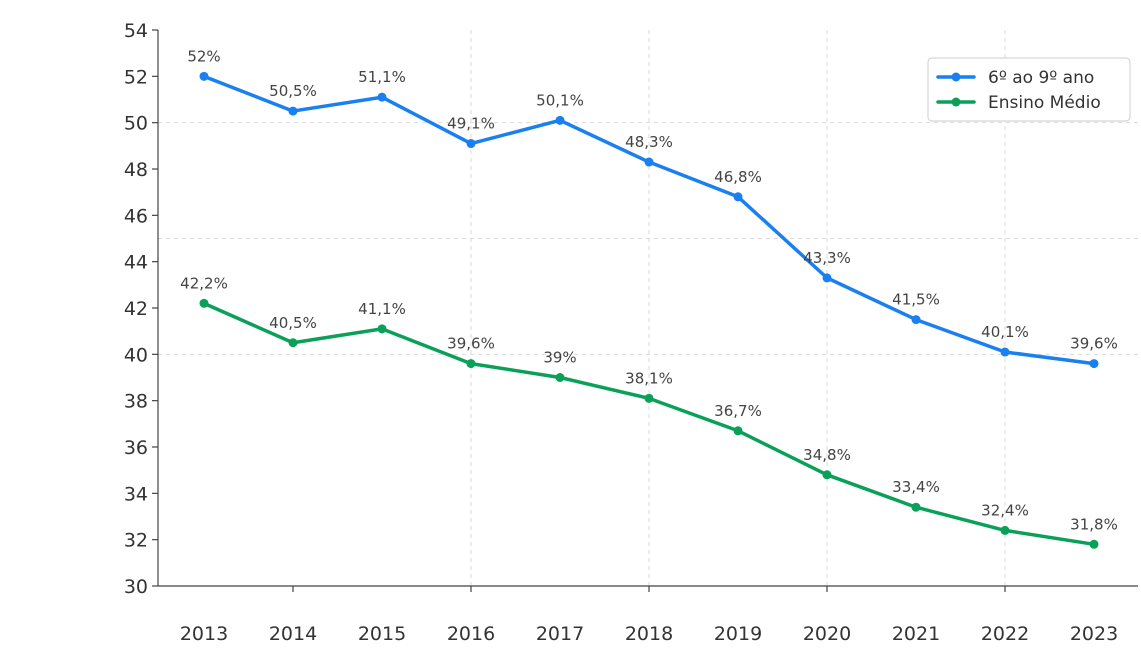  What do you see at coordinates (136, 216) in the screenshot?
I see `y-tick-label: 46` at bounding box center [136, 216].